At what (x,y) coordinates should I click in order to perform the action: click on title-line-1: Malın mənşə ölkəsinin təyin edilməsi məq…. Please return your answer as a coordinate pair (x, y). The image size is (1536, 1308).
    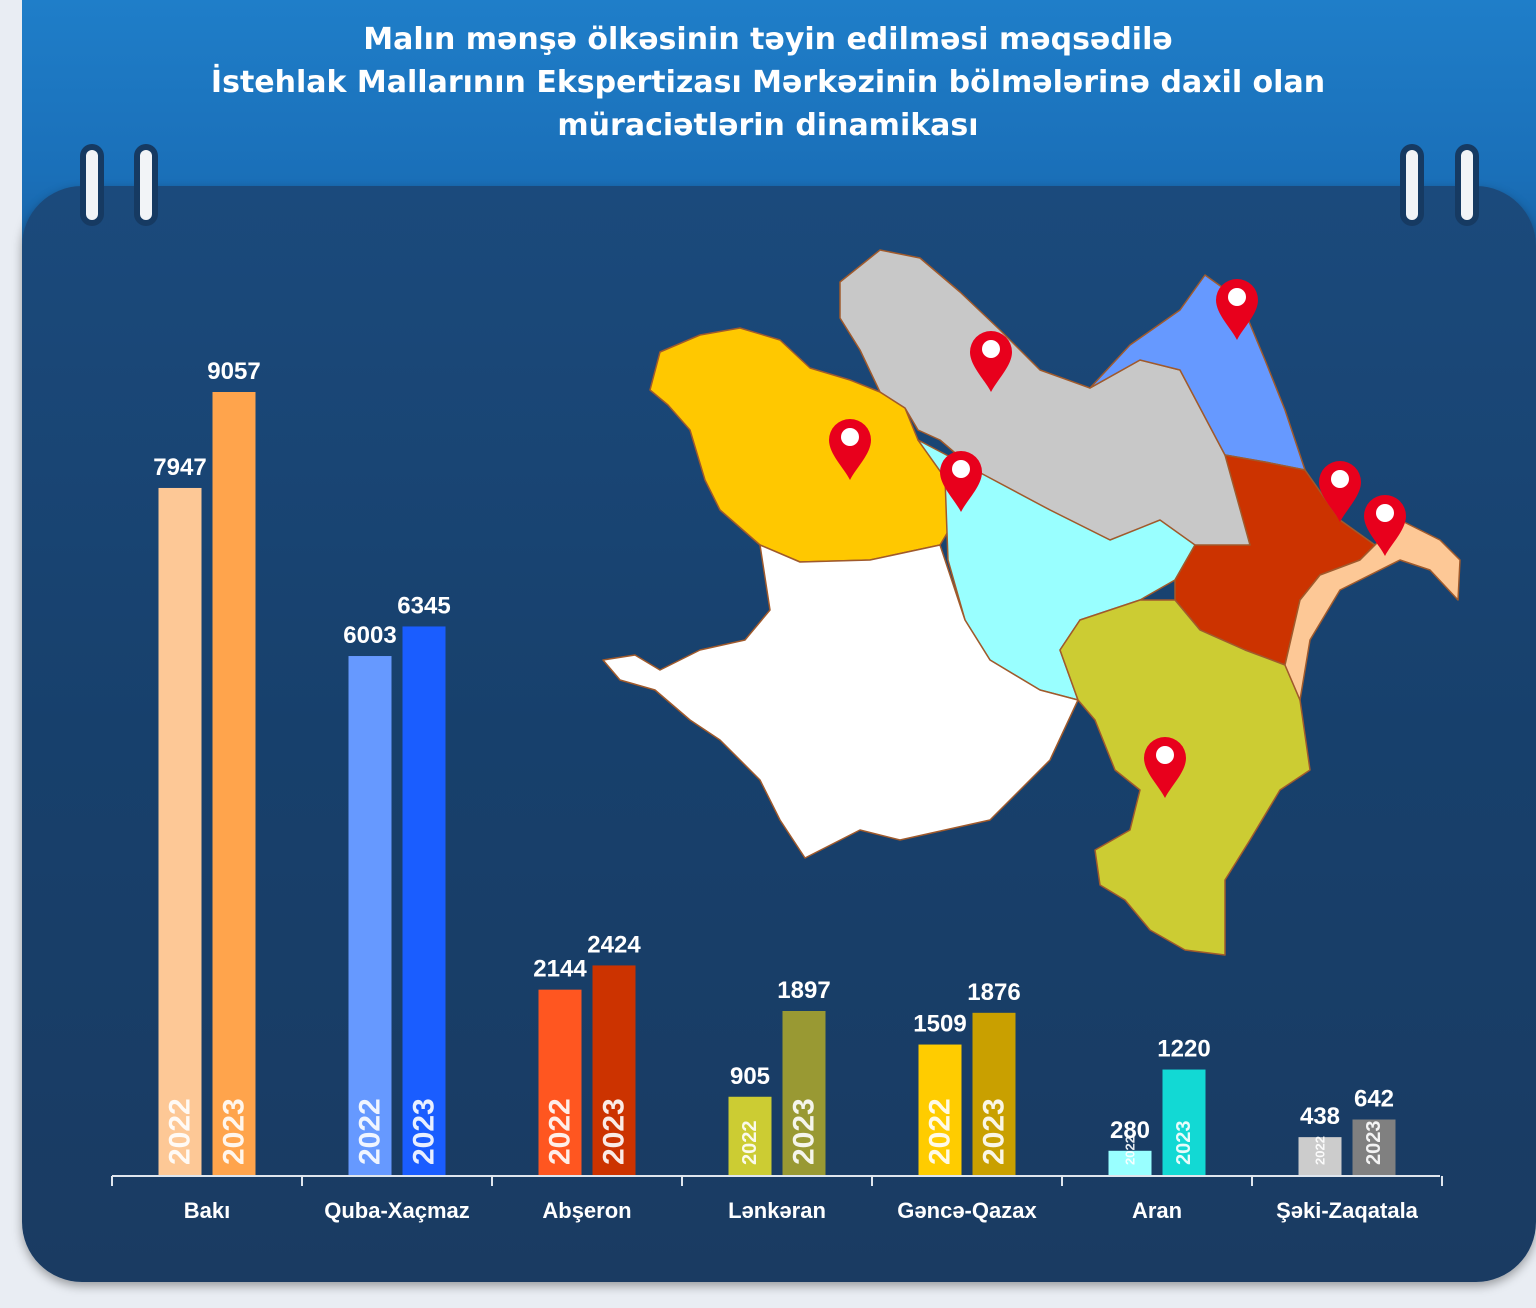
    Looking at the image, I should click on (768, 39).